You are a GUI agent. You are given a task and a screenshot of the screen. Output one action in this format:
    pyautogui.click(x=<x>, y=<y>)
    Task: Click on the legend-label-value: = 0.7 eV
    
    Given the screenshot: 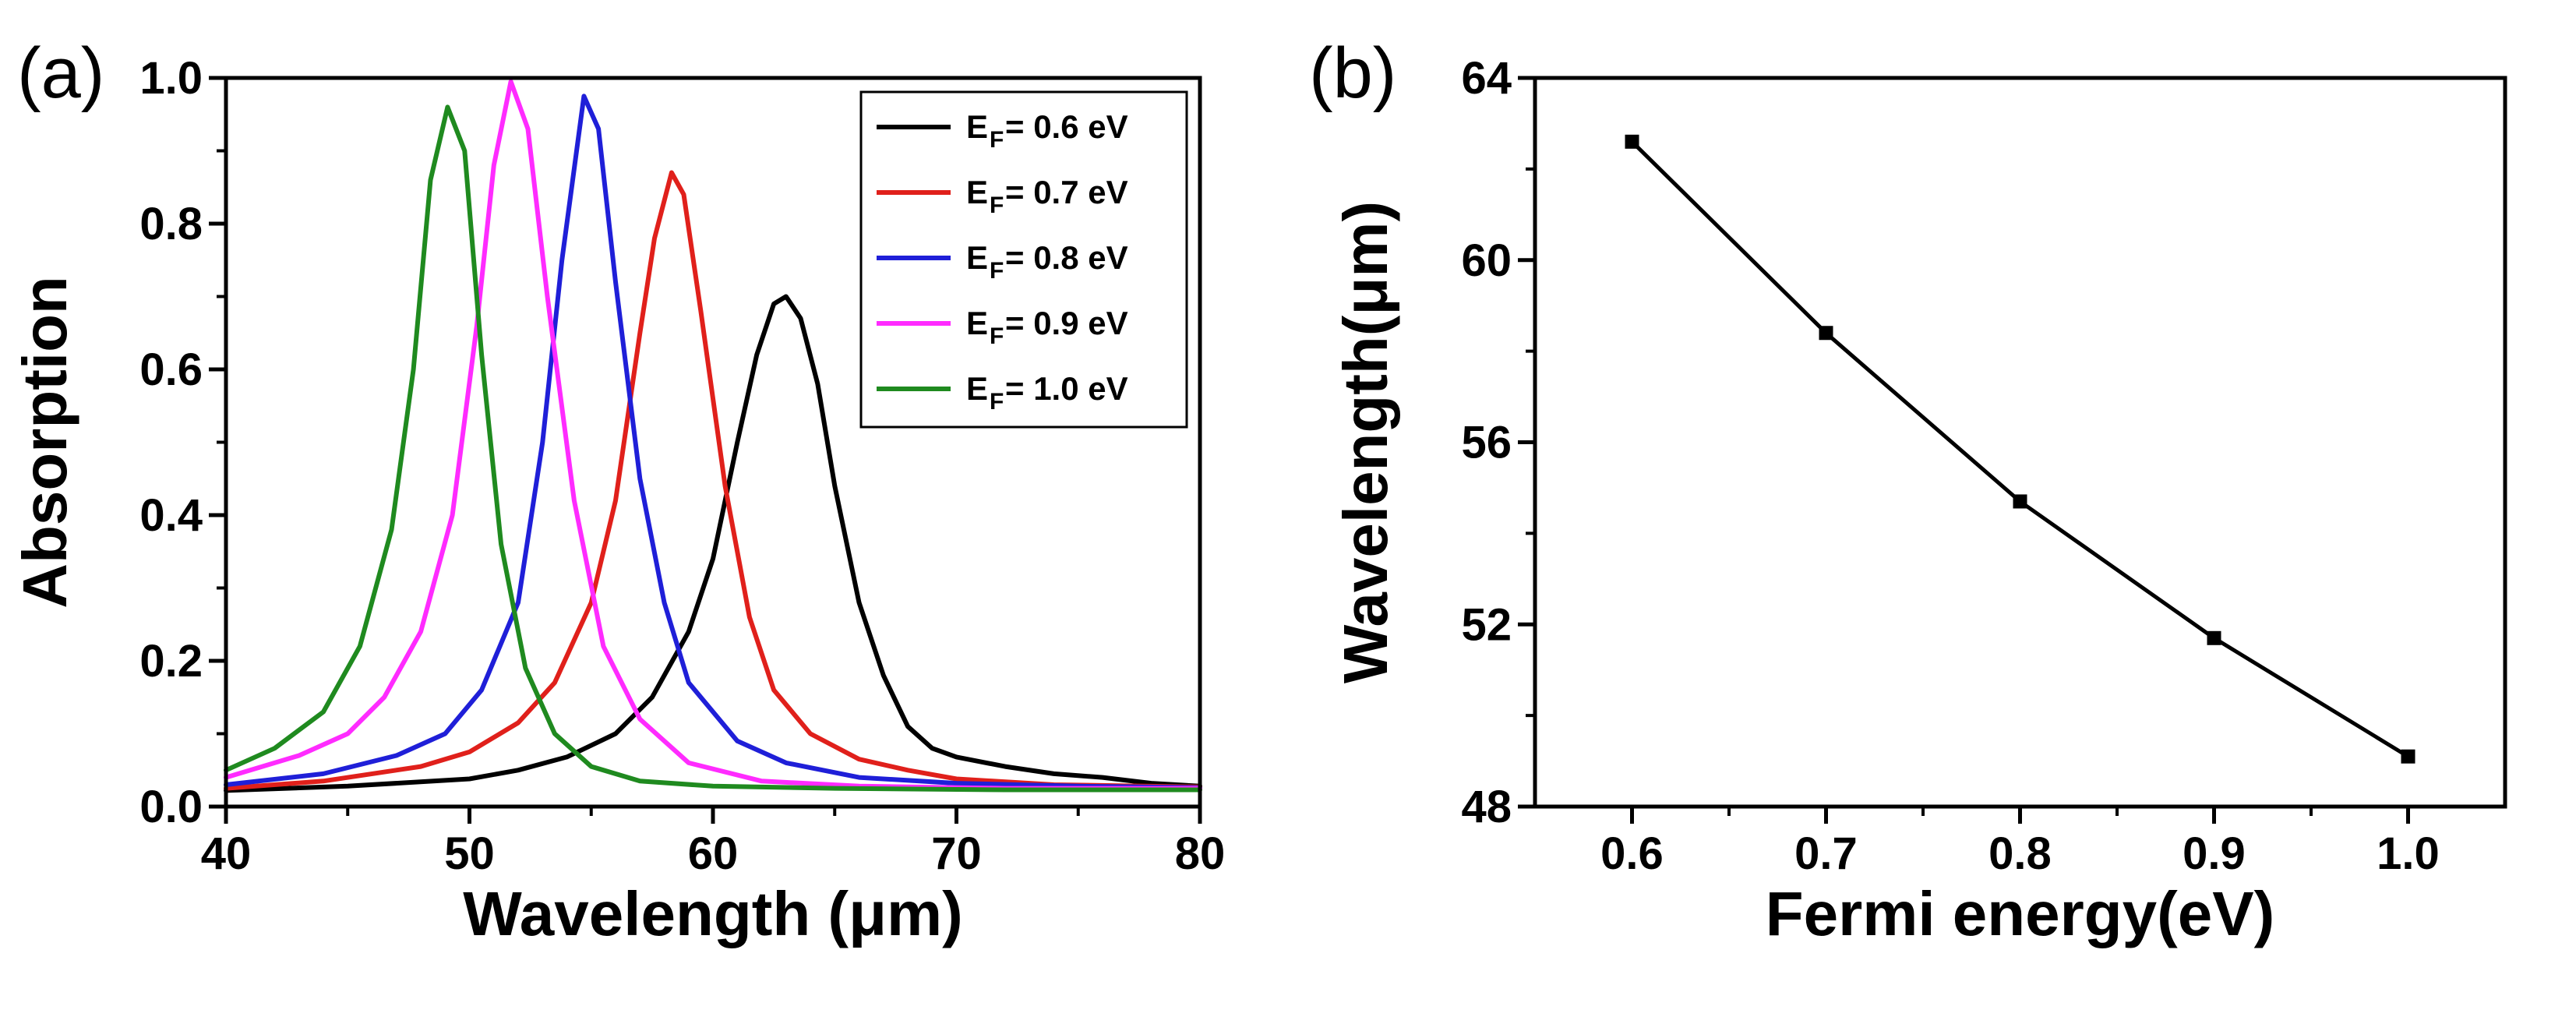 What is the action you would take?
    pyautogui.click(x=1066, y=192)
    